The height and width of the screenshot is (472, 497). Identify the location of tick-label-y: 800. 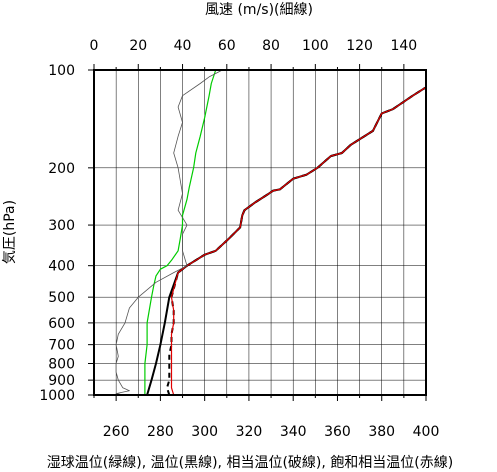
(61, 365).